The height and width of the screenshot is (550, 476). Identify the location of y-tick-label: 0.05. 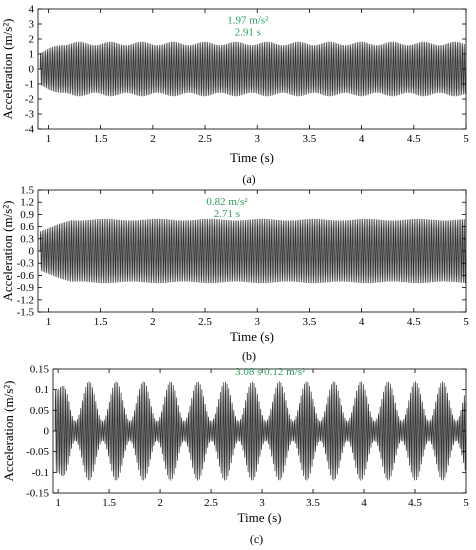
(40, 411).